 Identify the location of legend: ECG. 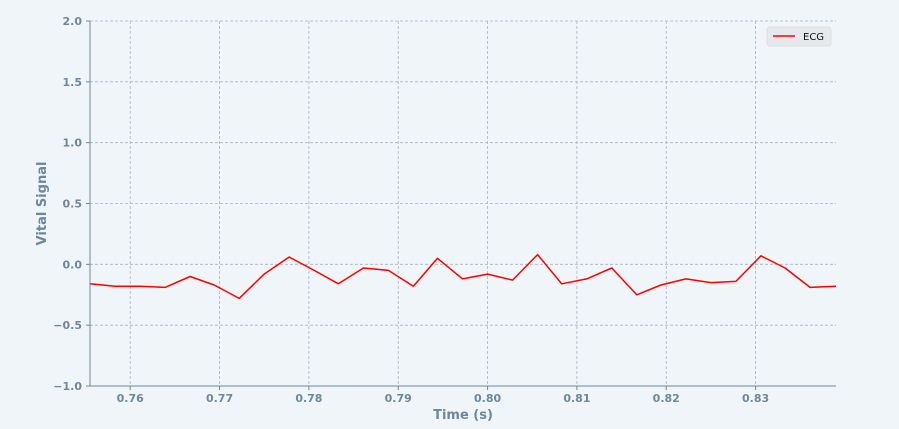
(799, 36).